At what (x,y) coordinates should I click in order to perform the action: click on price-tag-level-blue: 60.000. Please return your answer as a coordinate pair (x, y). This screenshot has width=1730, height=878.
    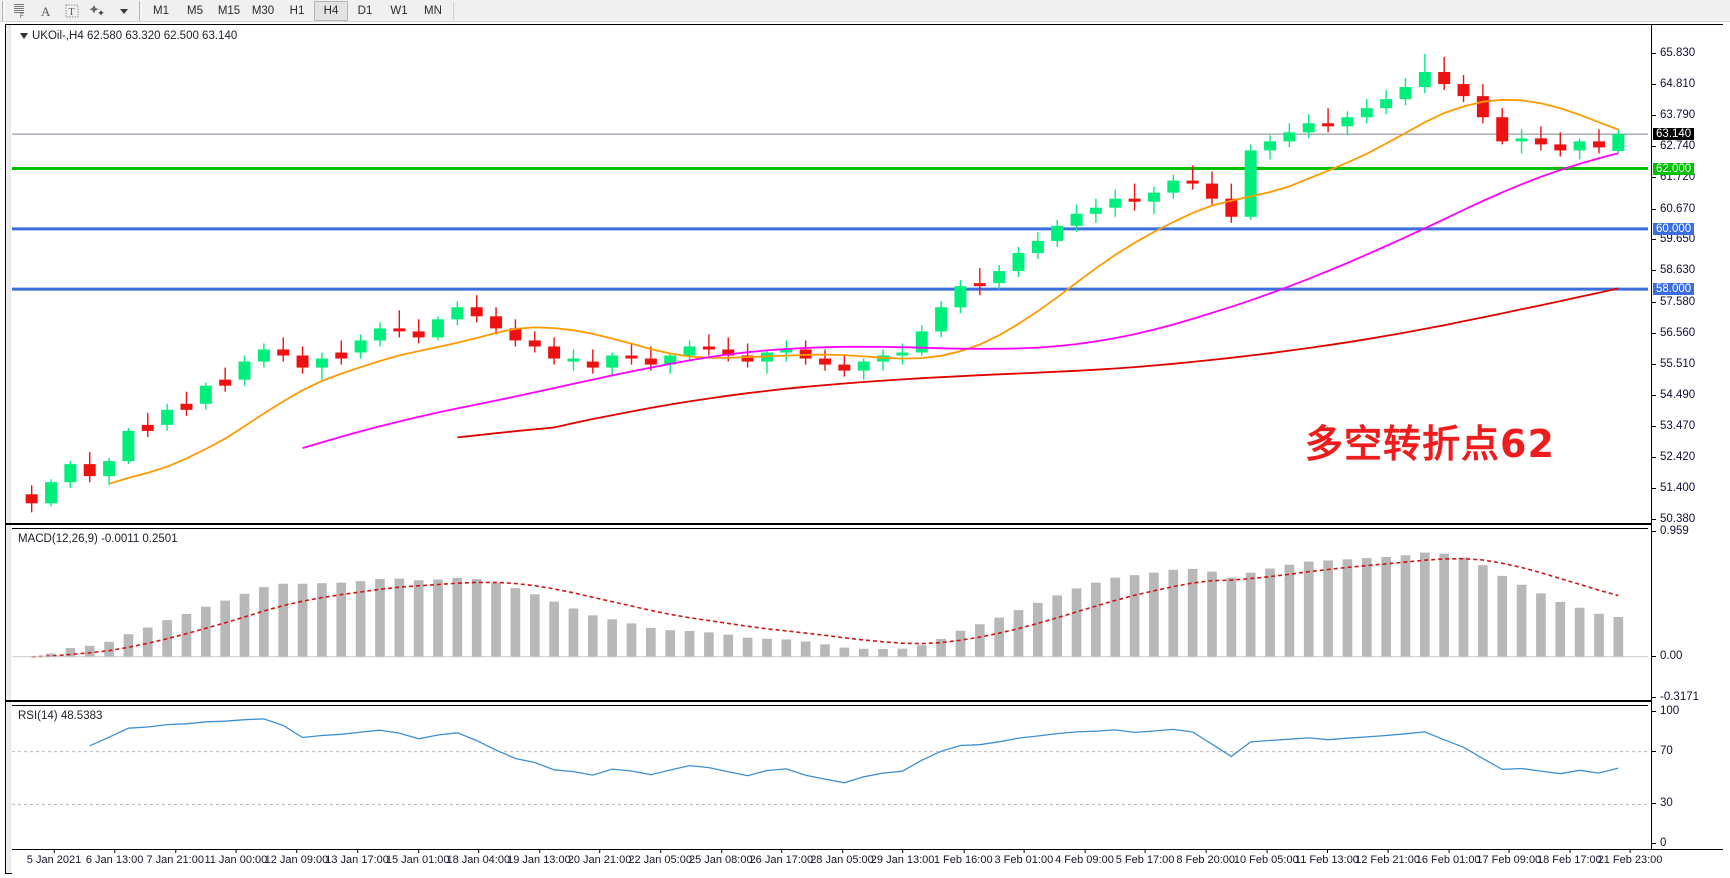
    Looking at the image, I should click on (1674, 228).